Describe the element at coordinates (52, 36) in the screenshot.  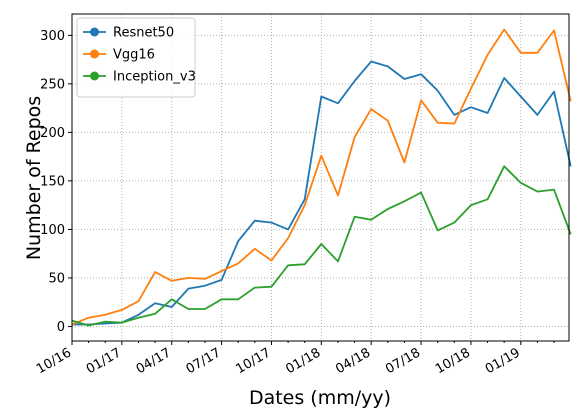
I see `y-tick-label: 300` at that location.